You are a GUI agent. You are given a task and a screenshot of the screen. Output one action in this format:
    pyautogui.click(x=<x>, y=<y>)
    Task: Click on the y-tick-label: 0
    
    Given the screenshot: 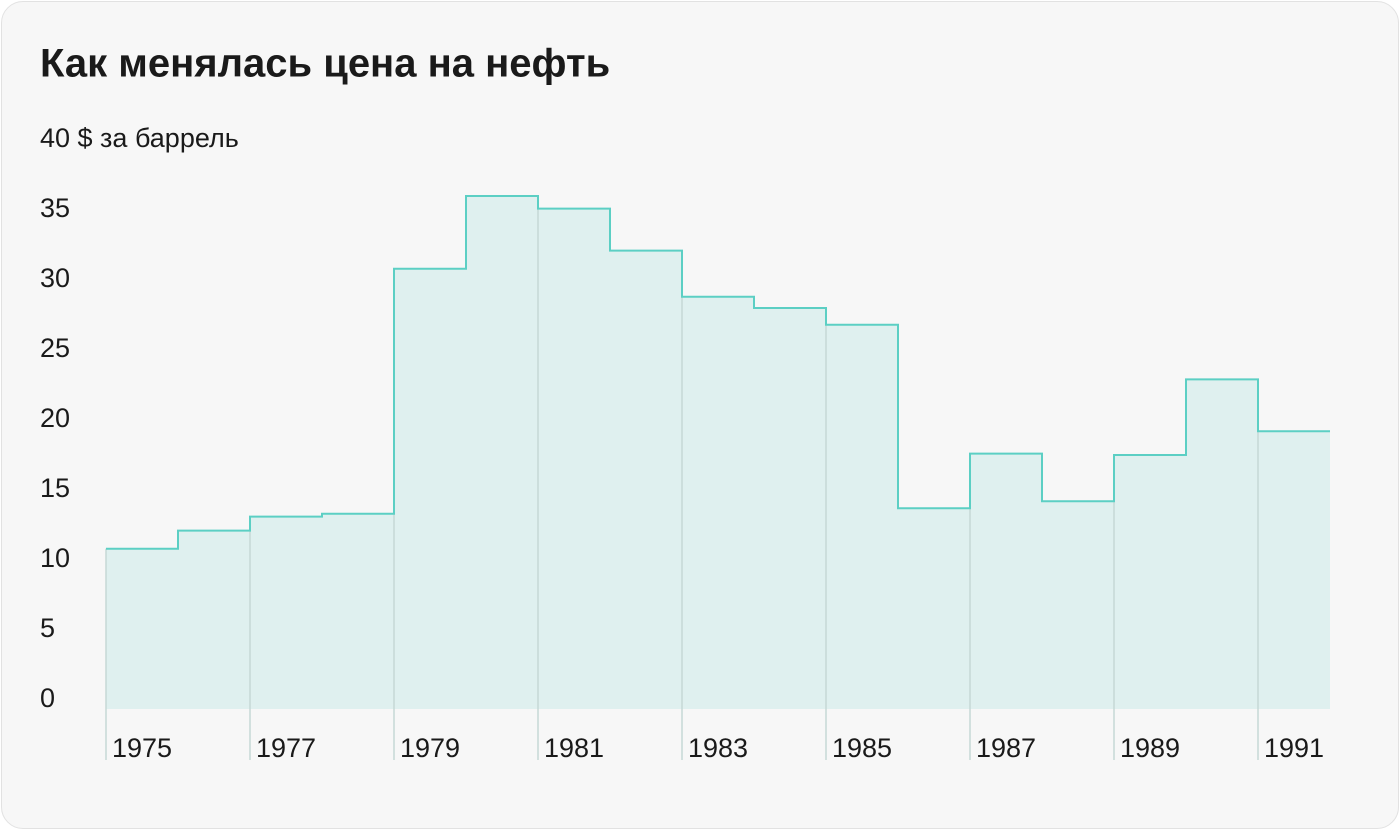 What is the action you would take?
    pyautogui.click(x=47, y=698)
    